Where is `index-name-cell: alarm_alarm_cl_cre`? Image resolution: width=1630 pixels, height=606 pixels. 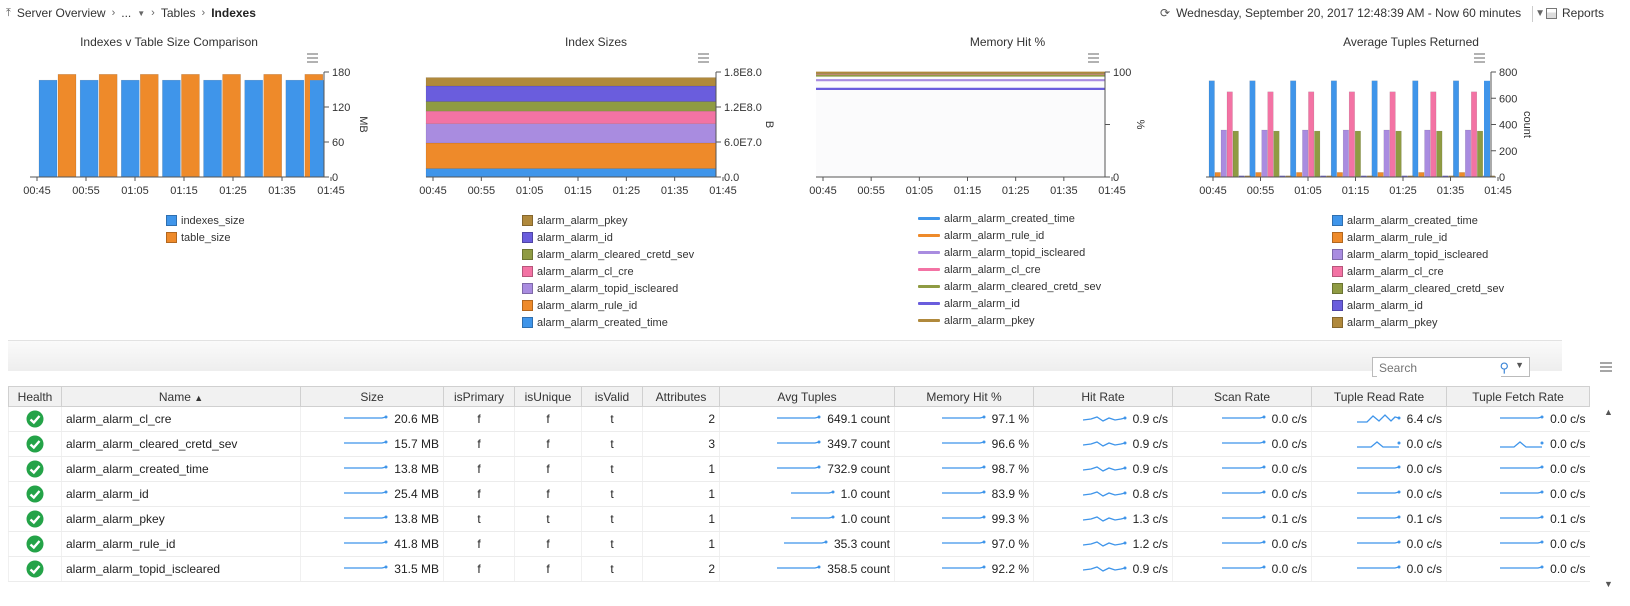
index-name-cell: alarm_alarm_cl_cre is located at coordinates (181, 419).